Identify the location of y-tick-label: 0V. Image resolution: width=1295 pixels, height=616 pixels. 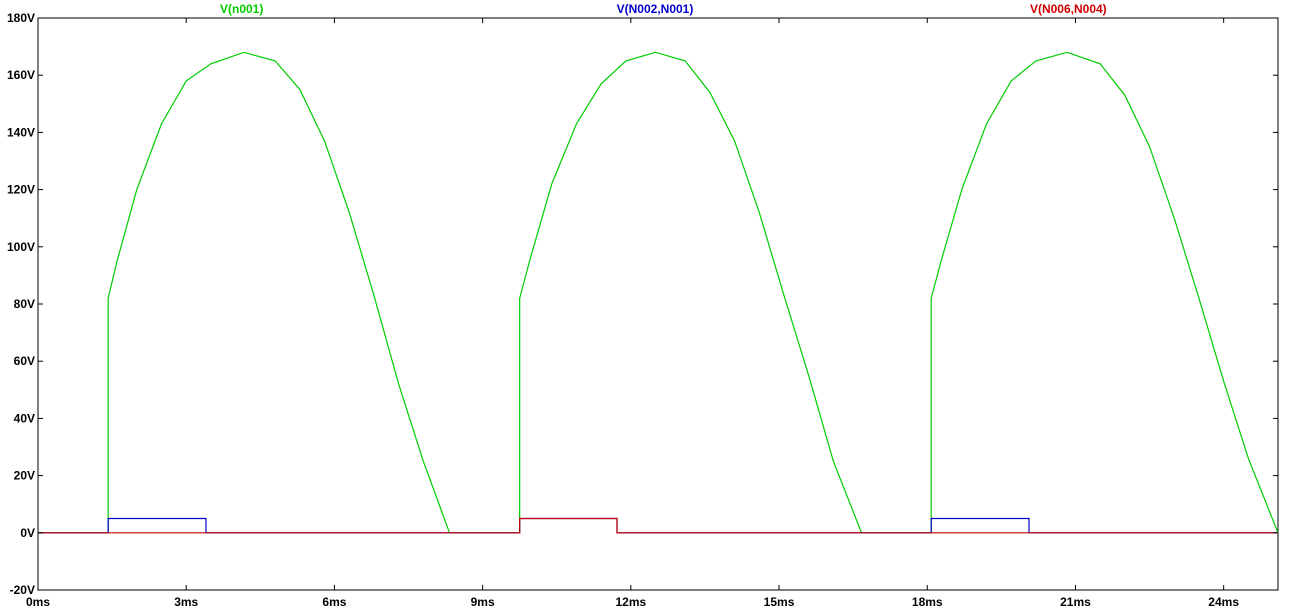
(27, 533).